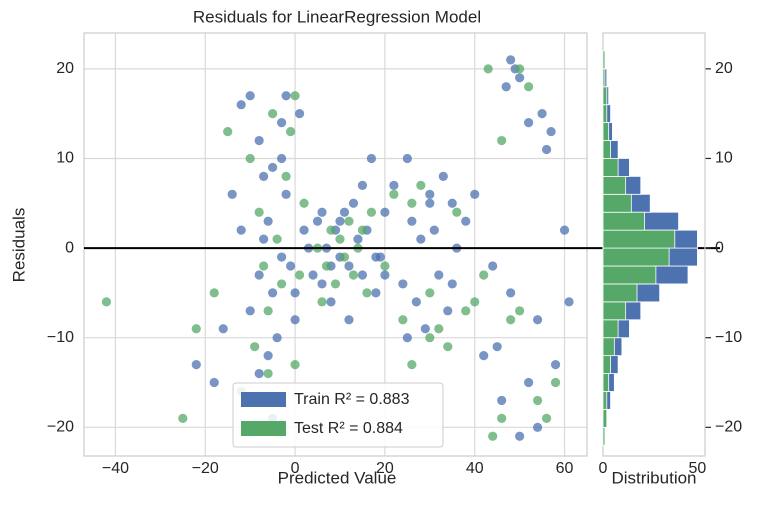  What do you see at coordinates (348, 428) in the screenshot?
I see `legend-label: Test R² = 0.884` at bounding box center [348, 428].